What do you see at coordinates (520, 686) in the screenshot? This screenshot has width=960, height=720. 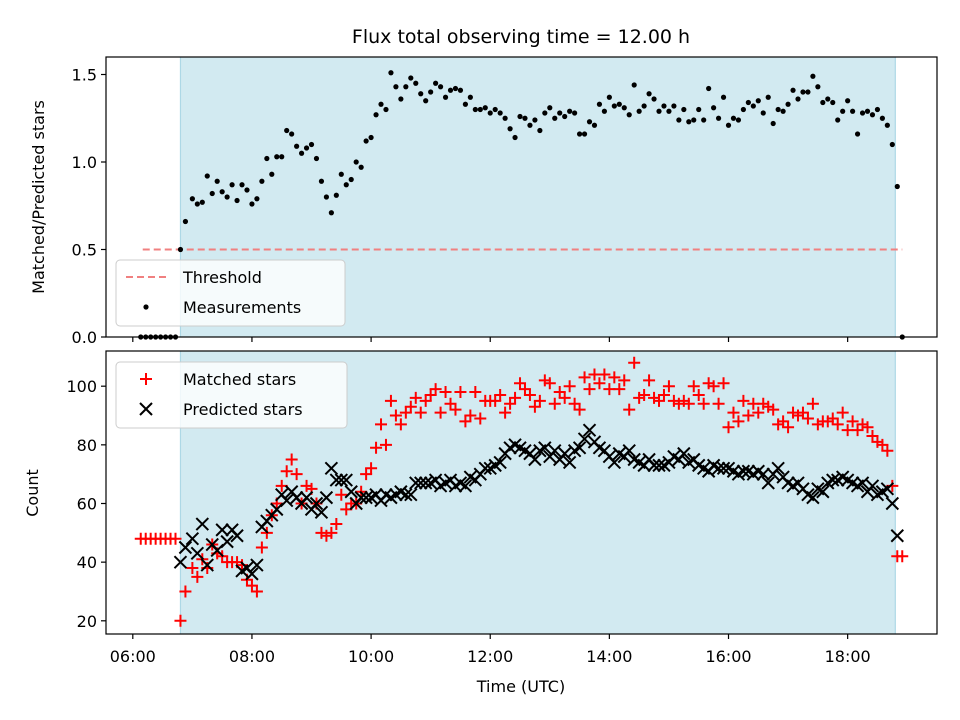 I see `x-axis-label: Time (UTC)` at bounding box center [520, 686].